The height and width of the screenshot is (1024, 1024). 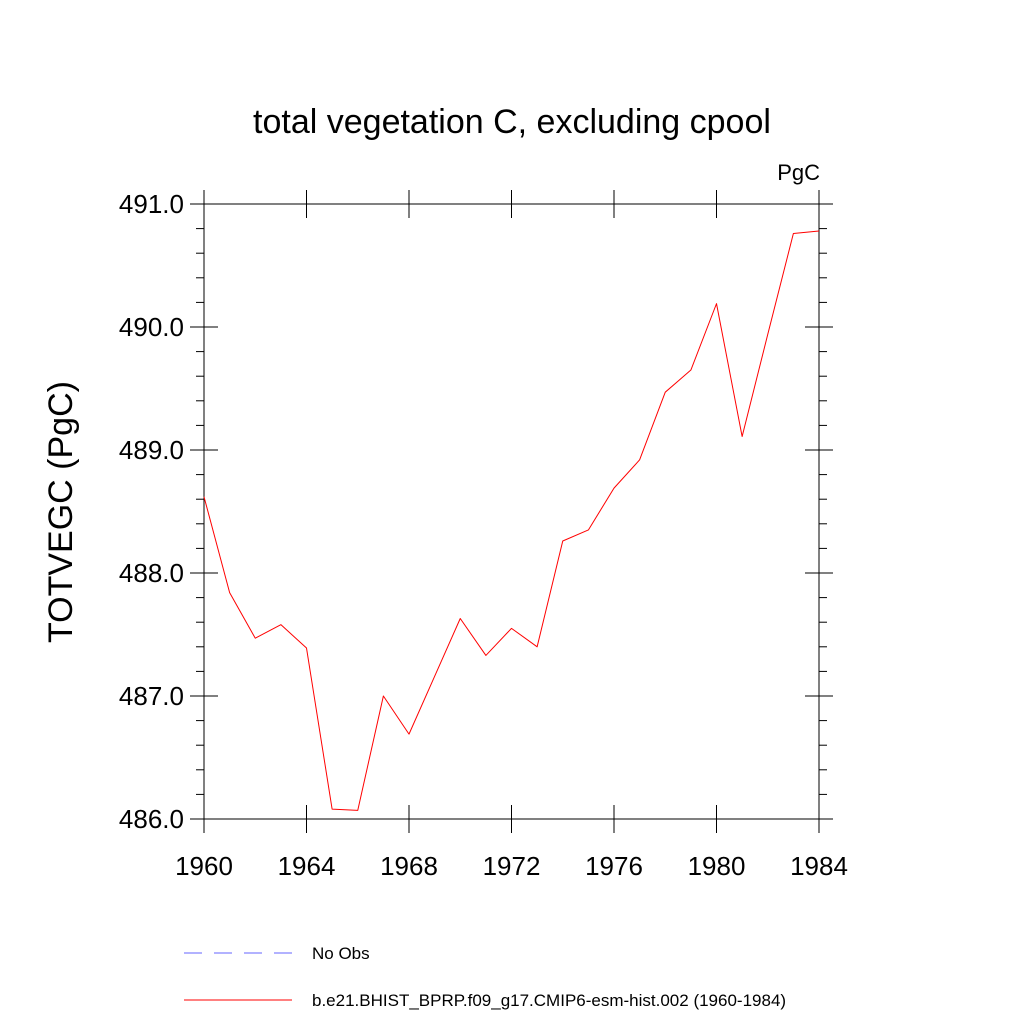 I want to click on x-tick-label: 1976, so click(x=614, y=866).